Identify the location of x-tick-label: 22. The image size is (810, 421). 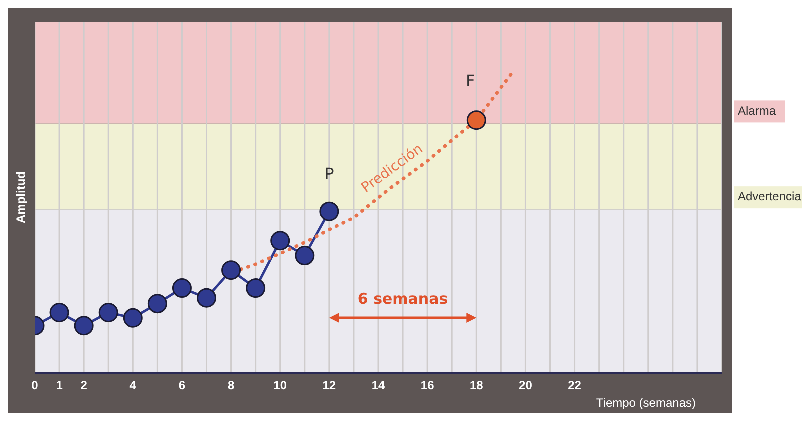
(575, 385).